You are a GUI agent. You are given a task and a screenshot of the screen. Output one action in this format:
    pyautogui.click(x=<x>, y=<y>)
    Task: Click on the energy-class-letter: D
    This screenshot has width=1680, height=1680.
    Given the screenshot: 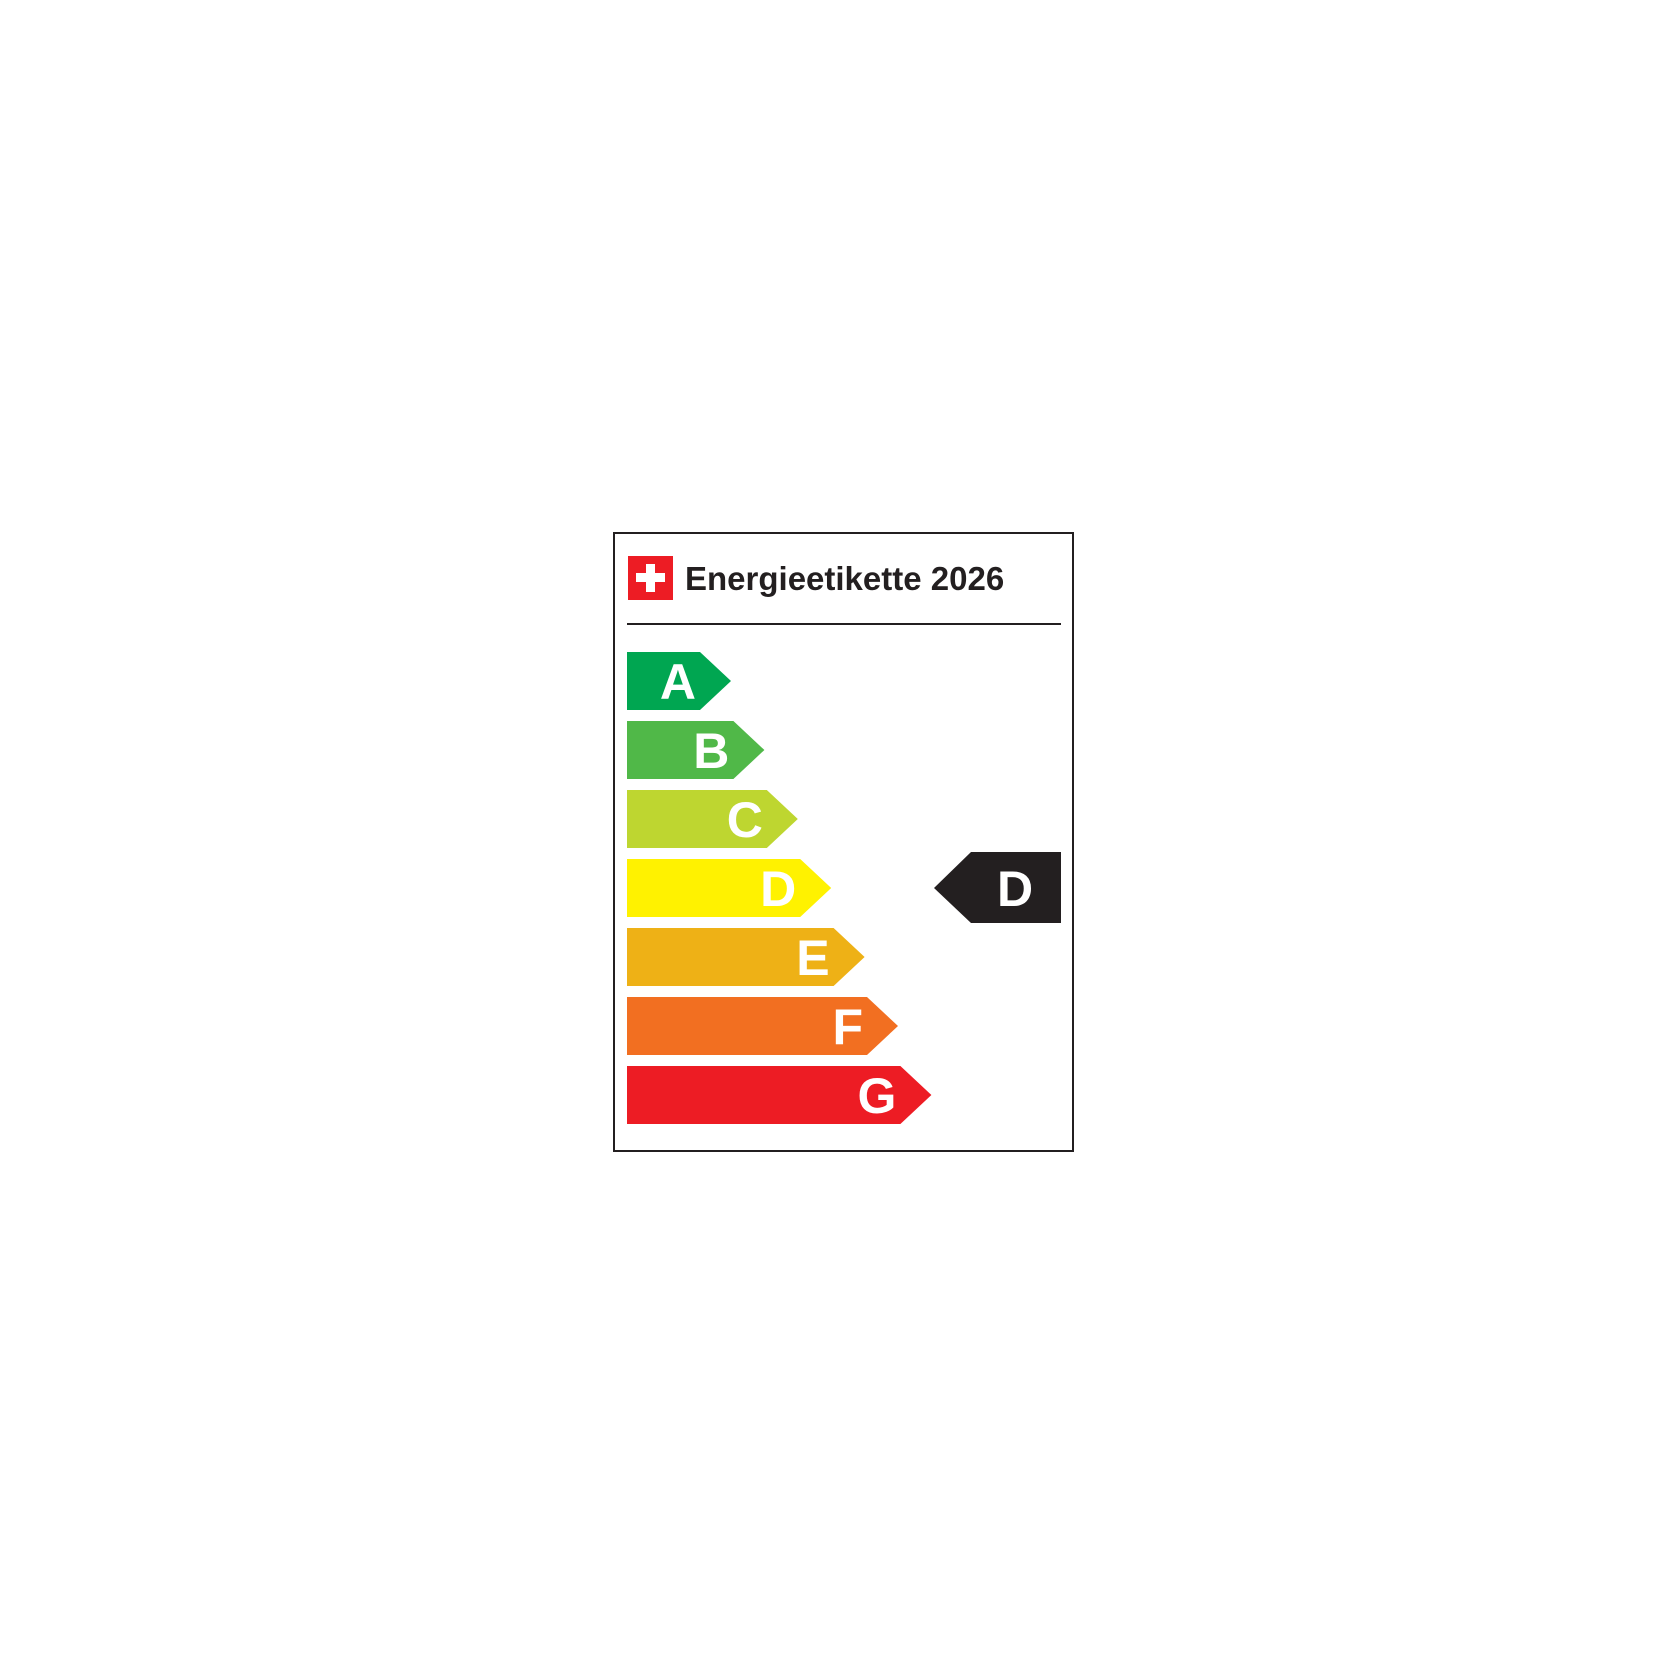 What is the action you would take?
    pyautogui.click(x=778, y=889)
    